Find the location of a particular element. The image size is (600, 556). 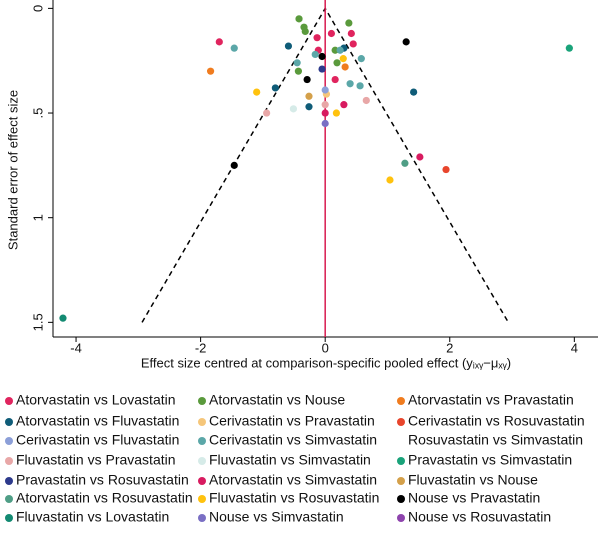

y-tick-label: 1 is located at coordinates (37, 217).